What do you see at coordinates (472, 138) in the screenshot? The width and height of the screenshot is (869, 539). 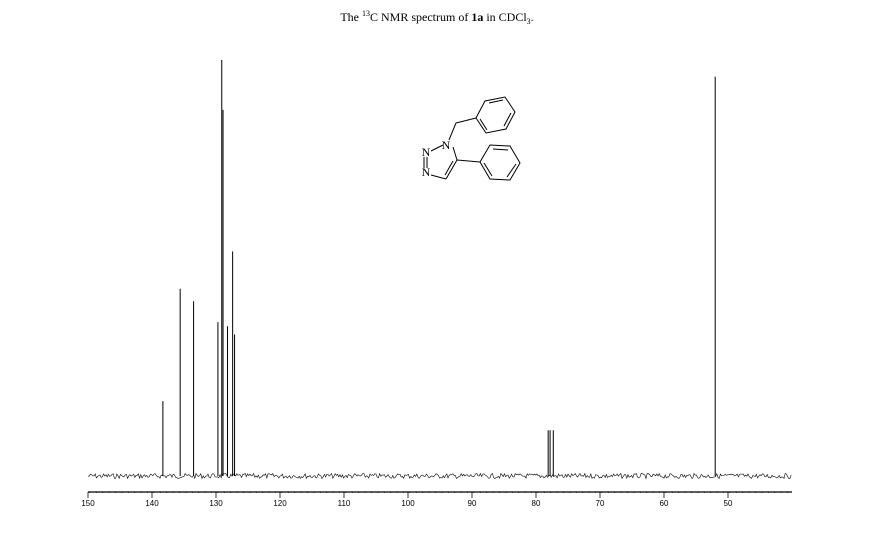 I see `structure` at bounding box center [472, 138].